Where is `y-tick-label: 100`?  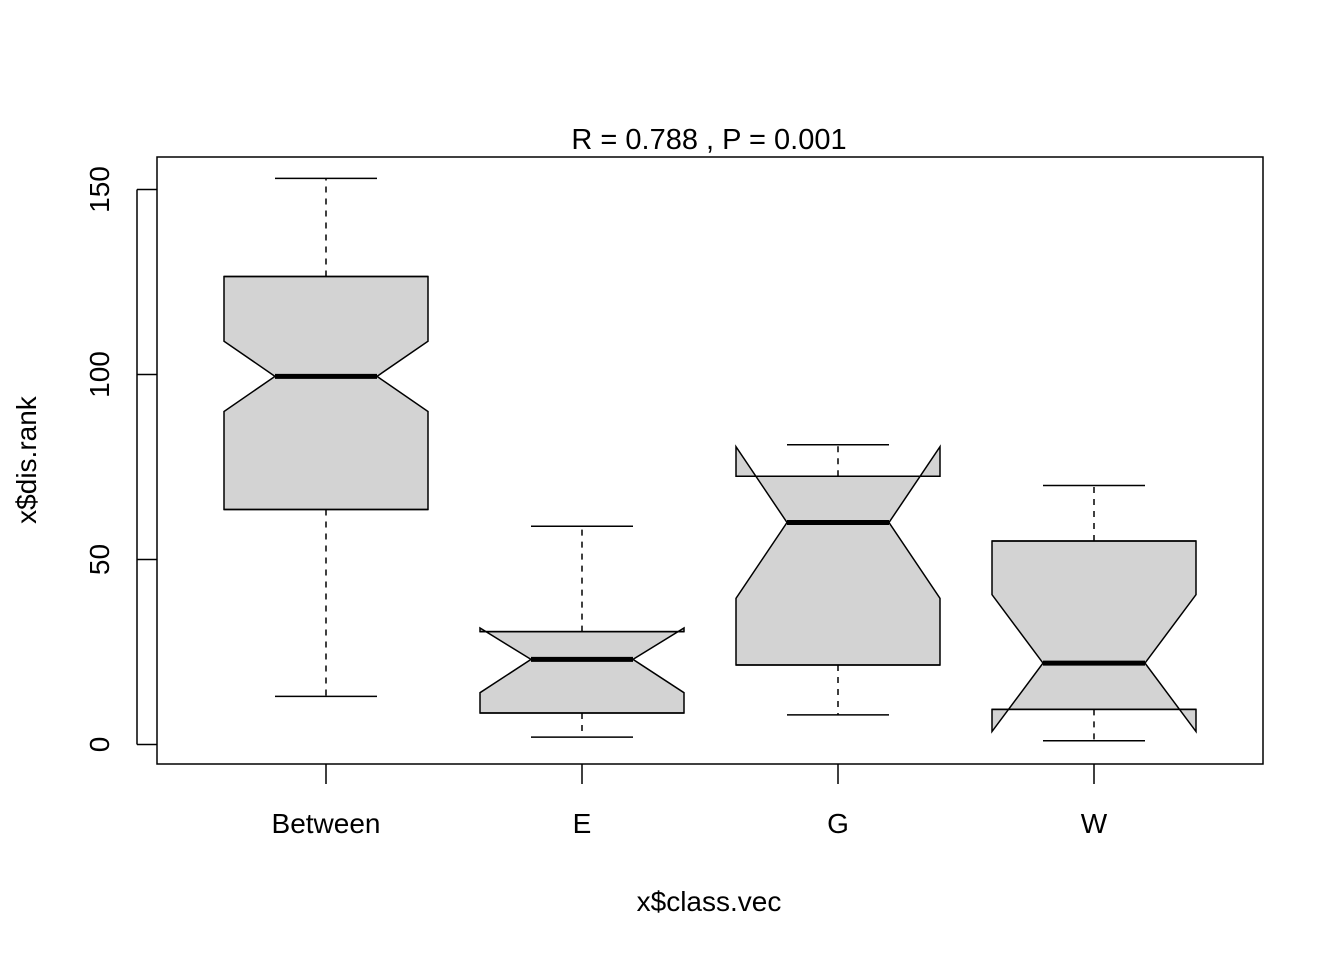
y-tick-label: 100 is located at coordinates (99, 374).